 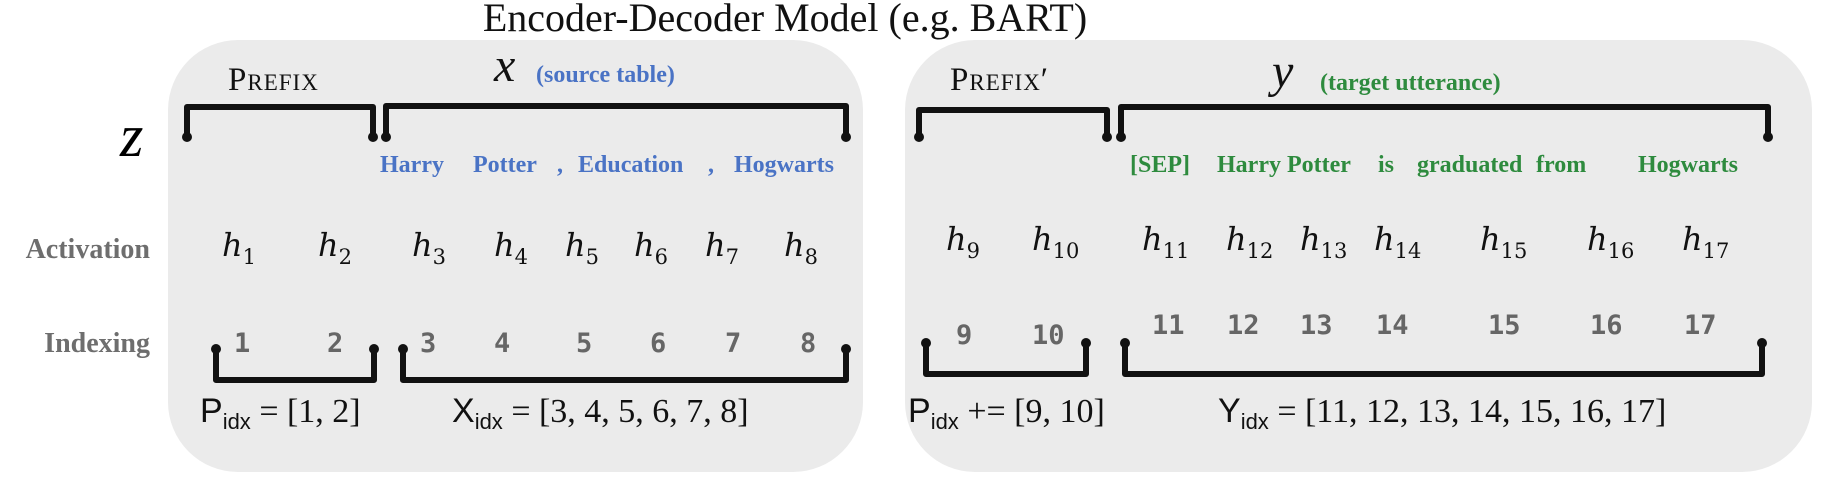 I want to click on prefix-bottom-bracket, so click(x=295, y=364).